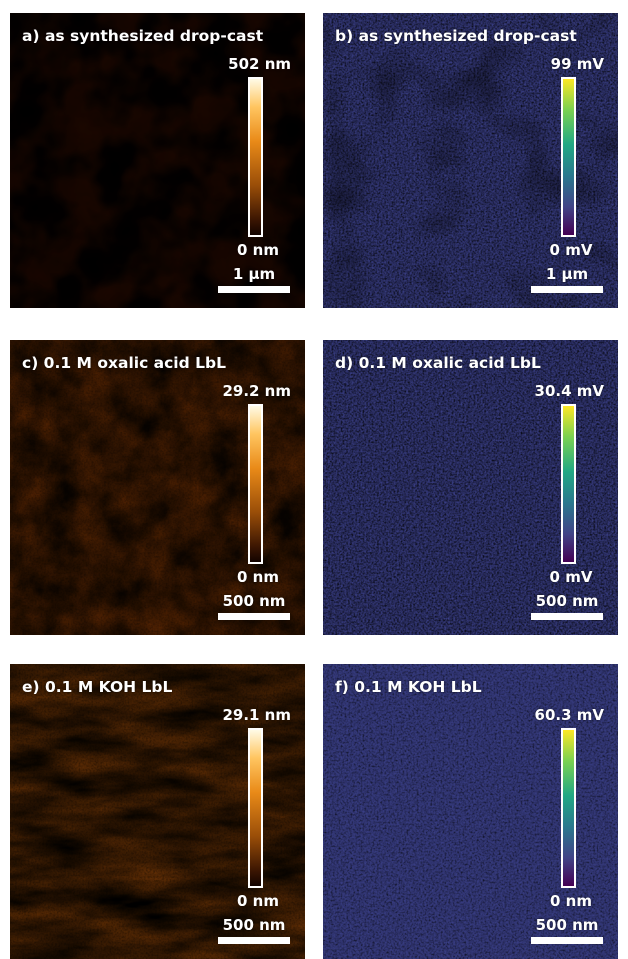 This screenshot has width=628, height=959. What do you see at coordinates (470, 811) in the screenshot?
I see `panel-f: f) 0.1 M KOH LbL 60.3 mV 0 nm 500 nm` at bounding box center [470, 811].